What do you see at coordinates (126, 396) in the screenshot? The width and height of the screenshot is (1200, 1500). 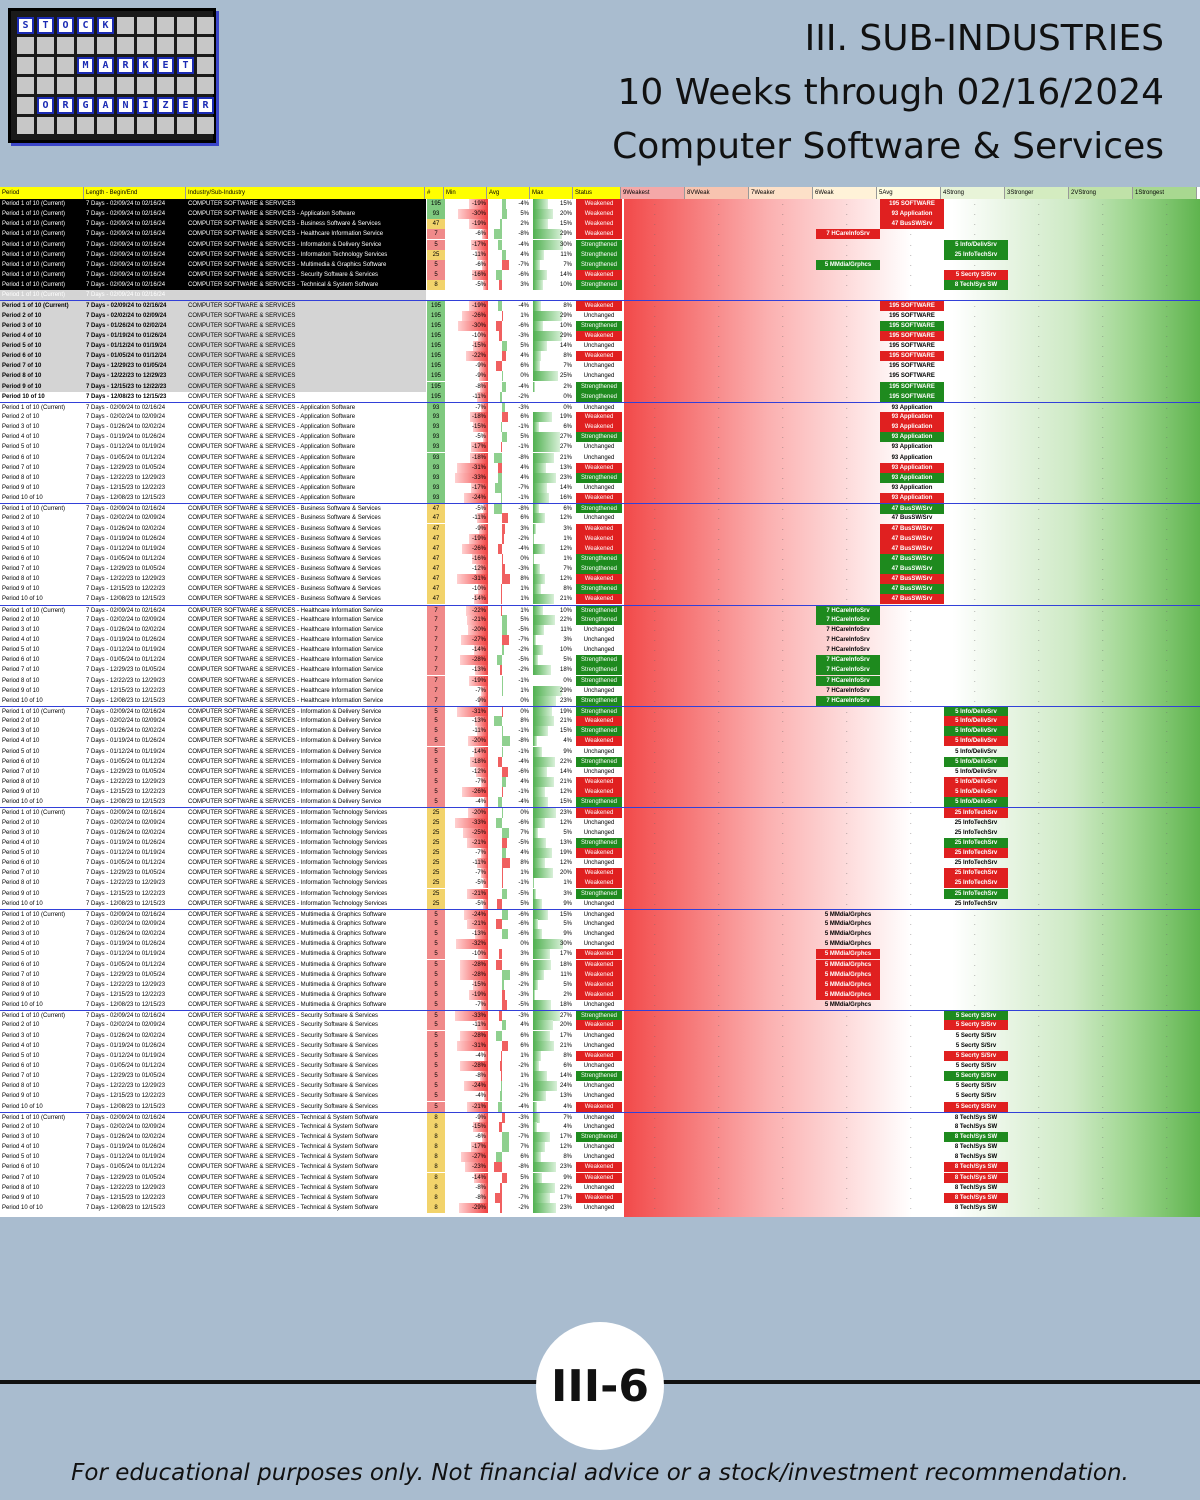 I see `length-cell: 7 Days - 12/08/23 to 12/15/23` at bounding box center [126, 396].